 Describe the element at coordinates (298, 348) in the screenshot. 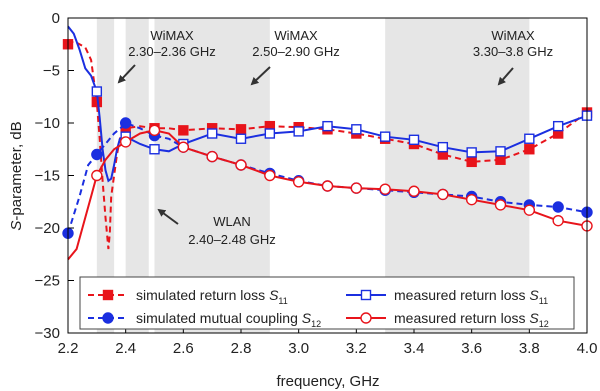

I see `x-tick-label: 3.0` at that location.